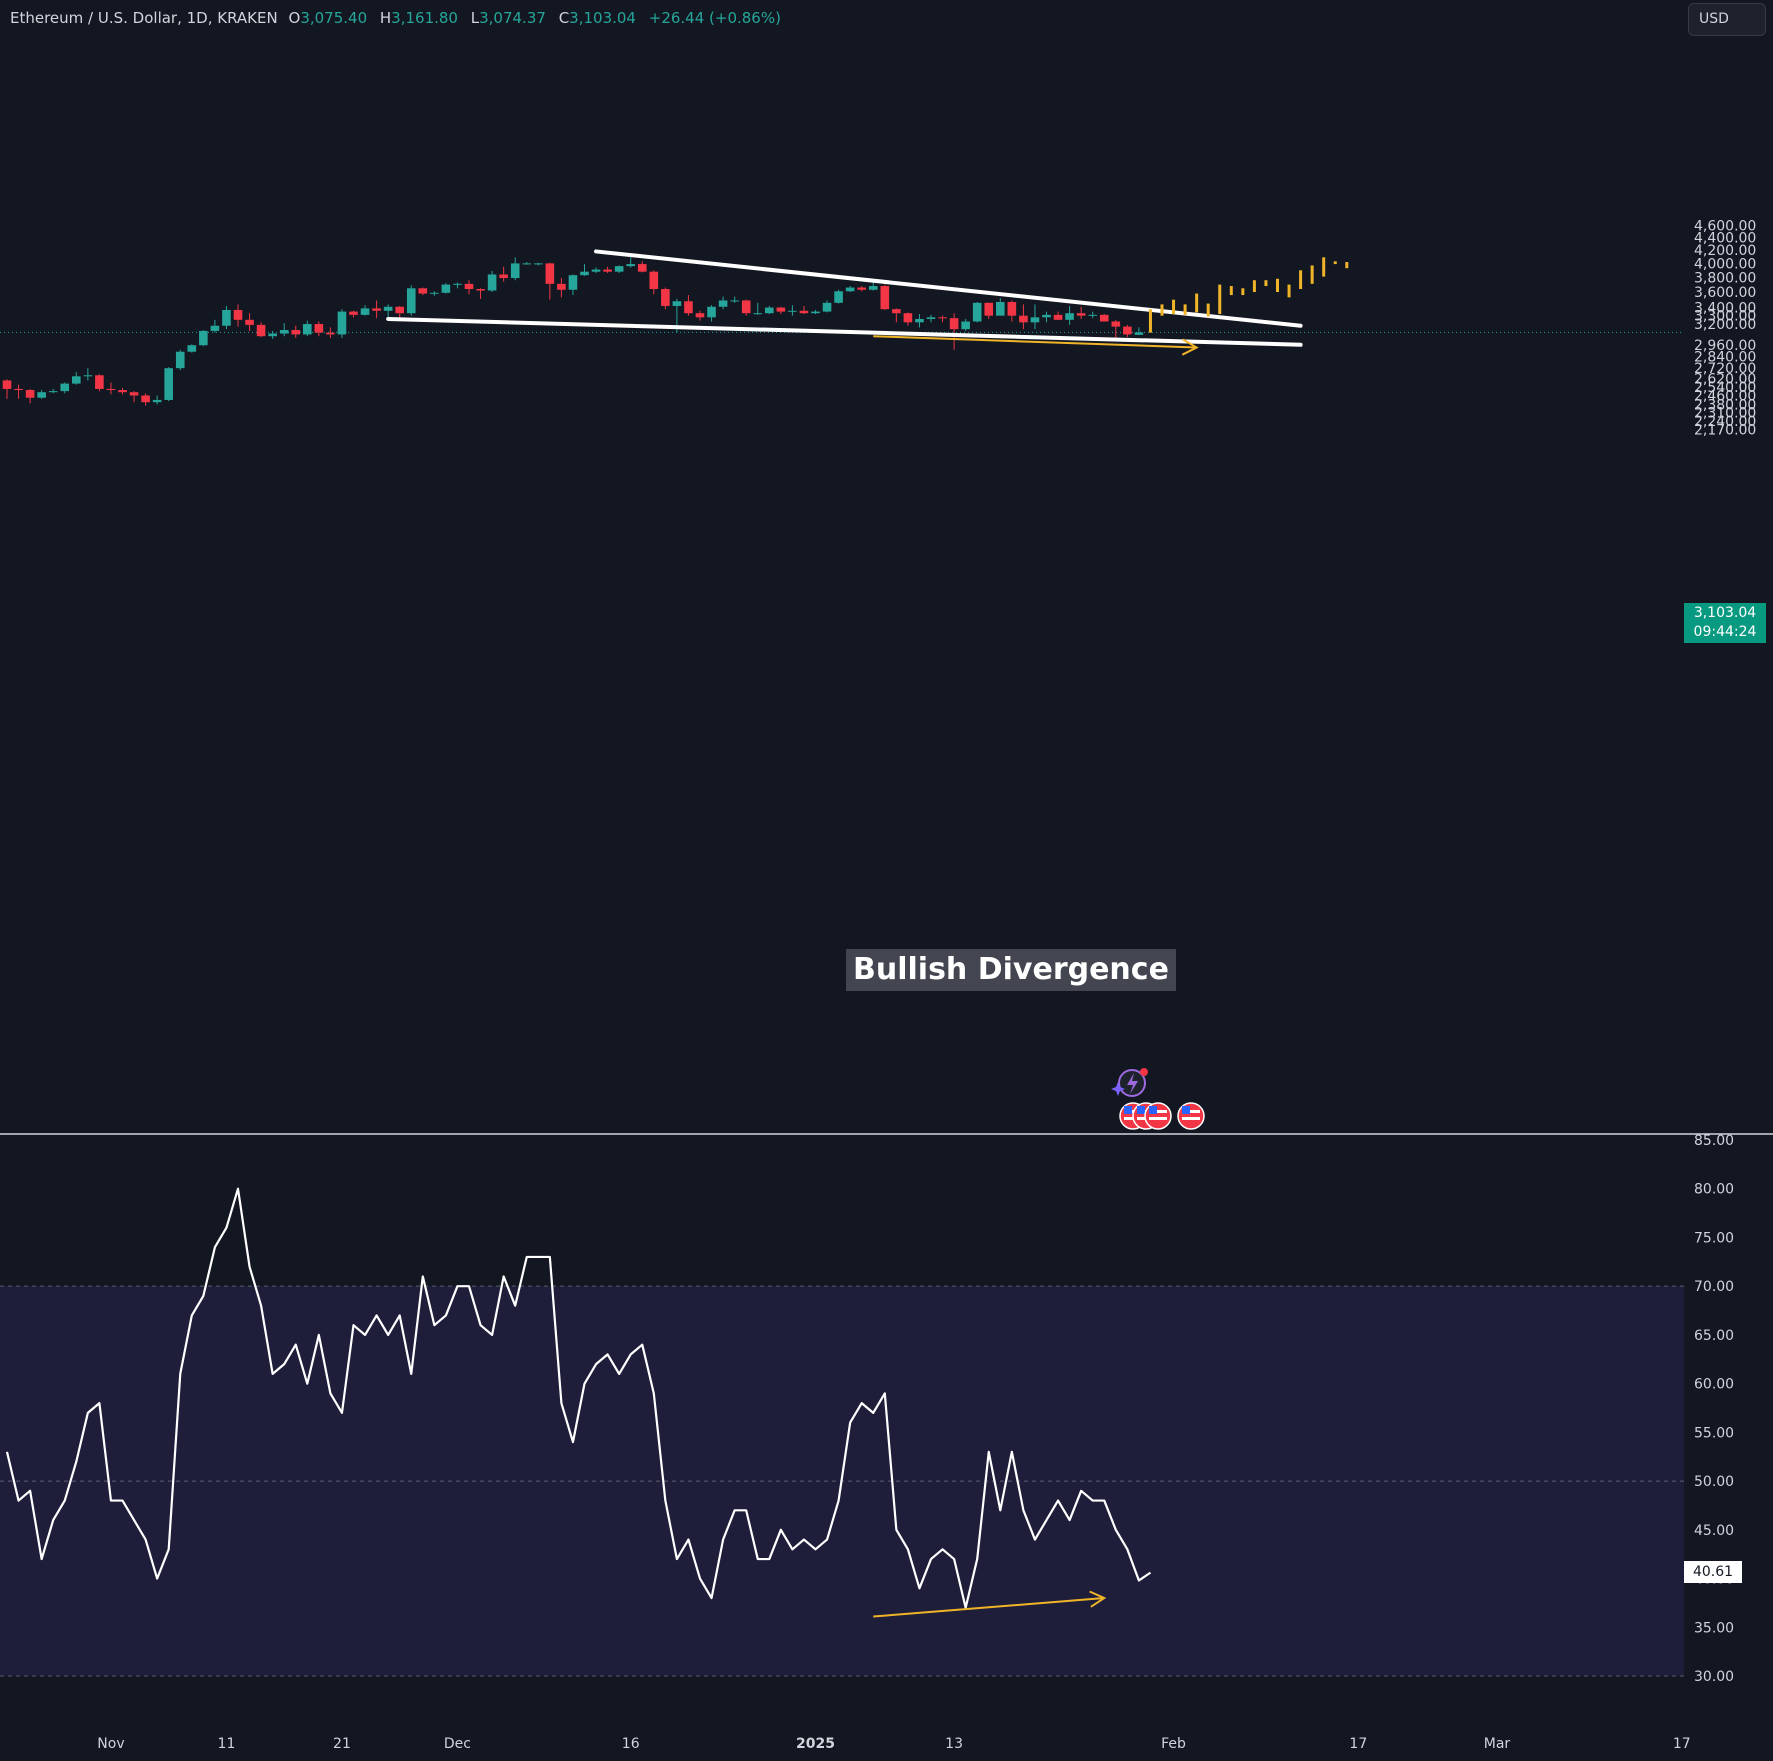  Describe the element at coordinates (1714, 1190) in the screenshot. I see `rsi-tick-label: 80.00` at that location.